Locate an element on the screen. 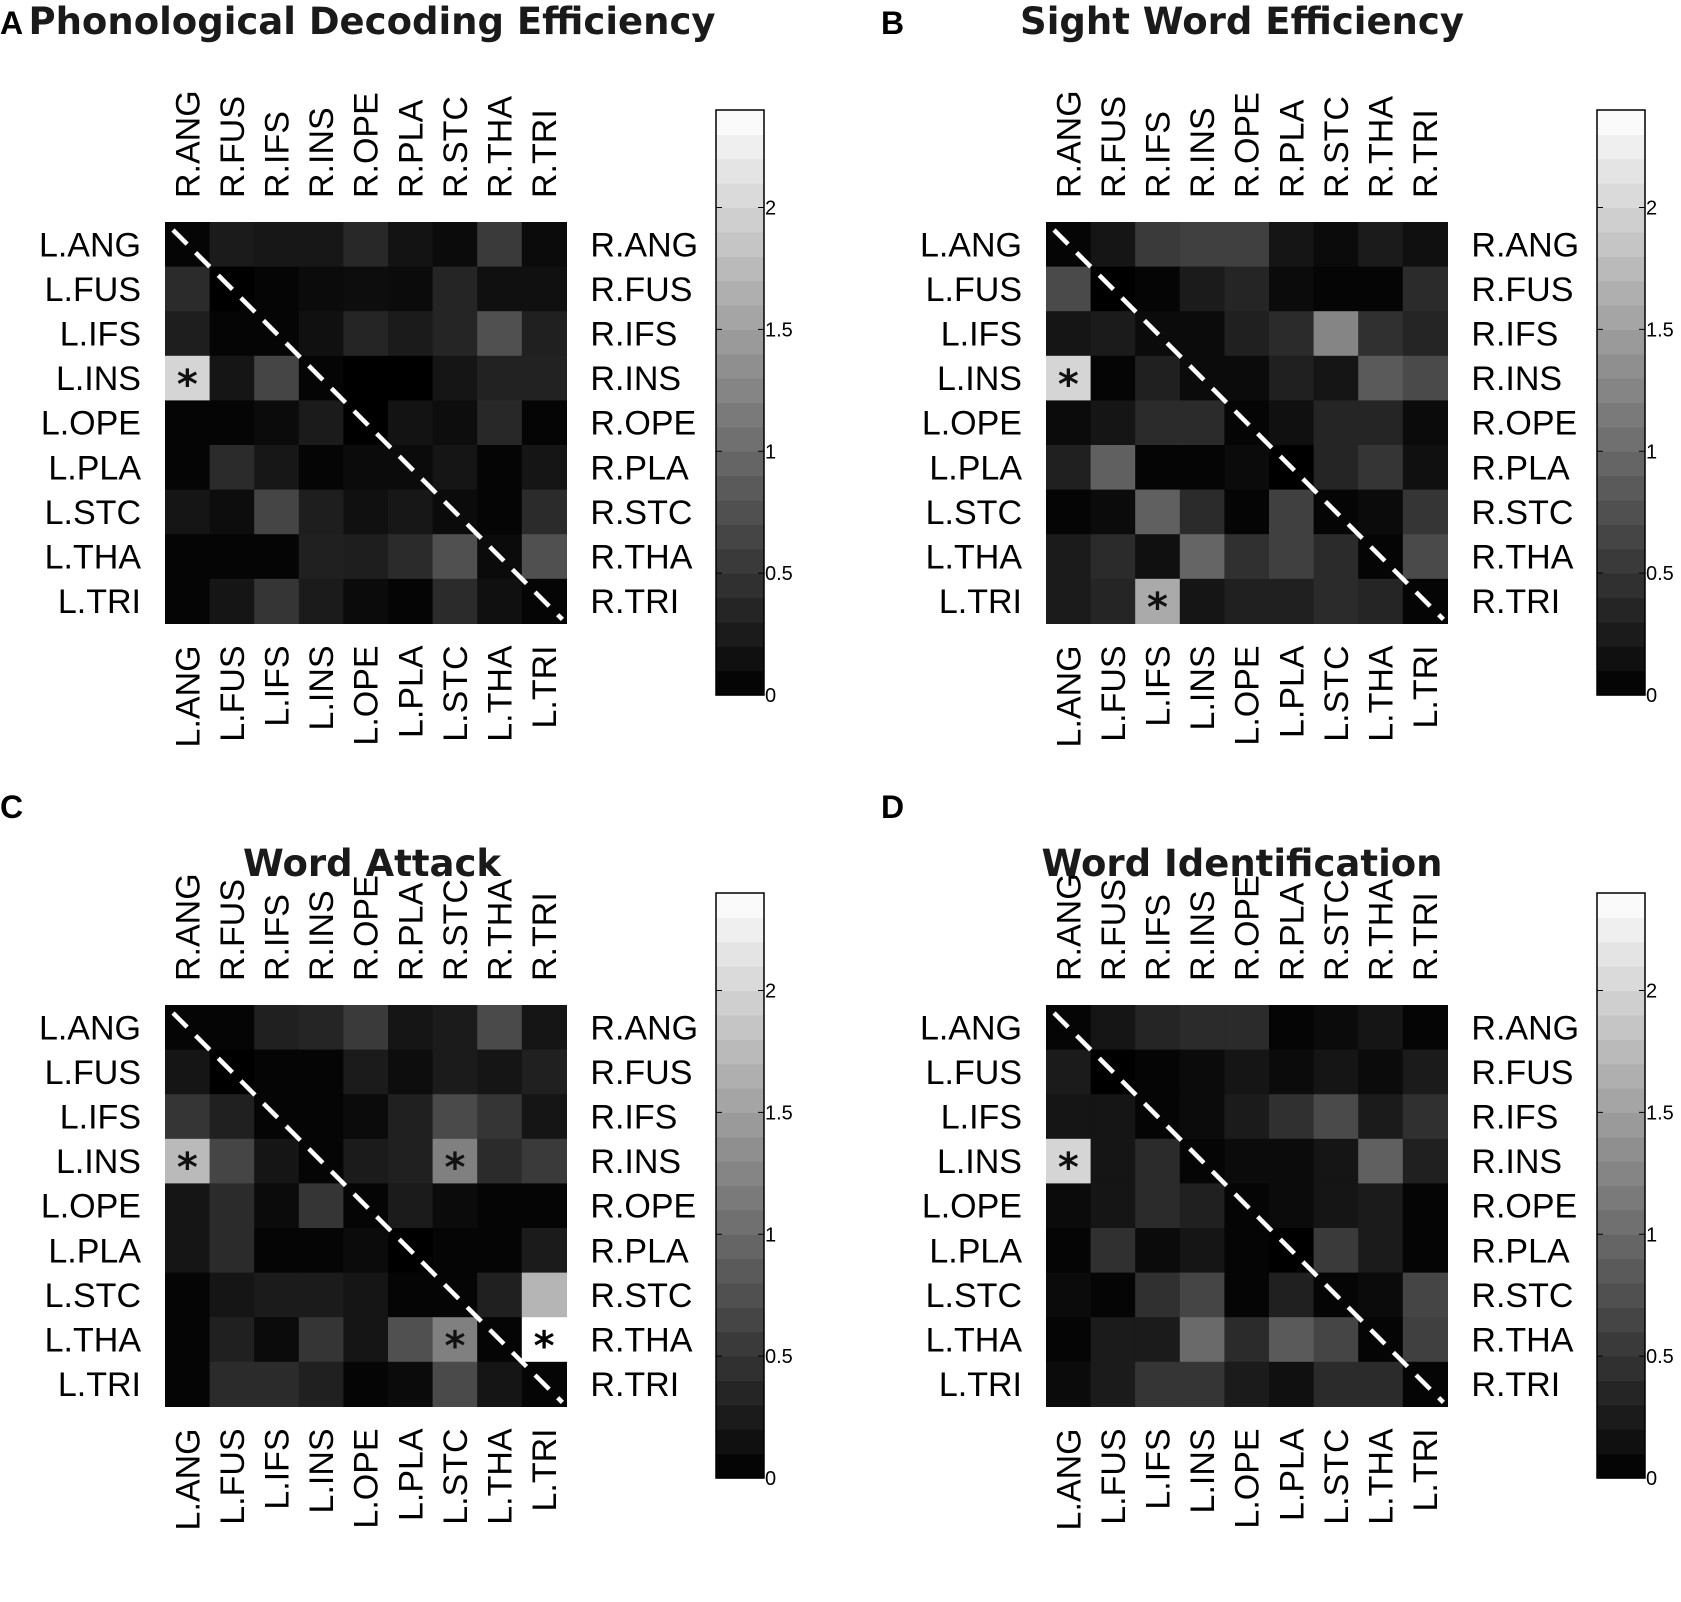  row-label-left: L.FUS is located at coordinates (974, 1073).